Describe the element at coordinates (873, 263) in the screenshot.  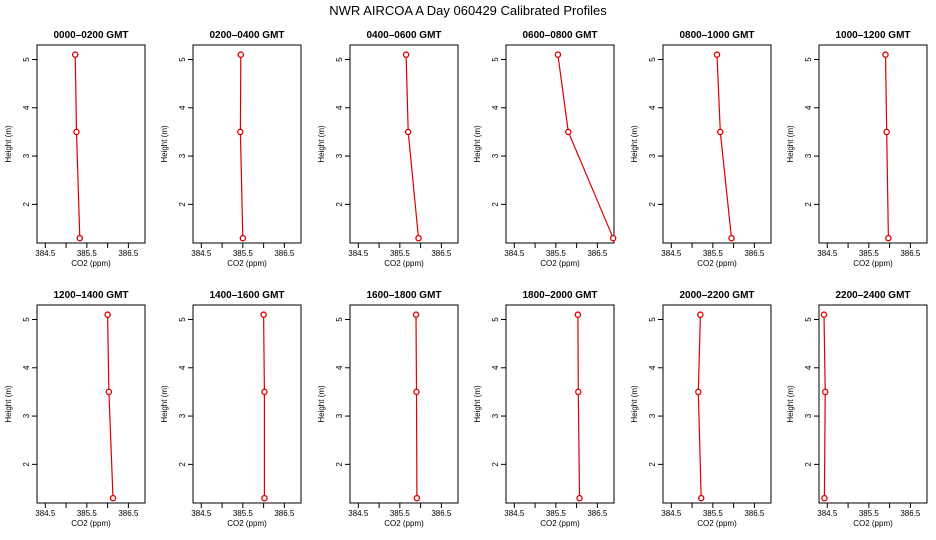
I see `panel-6-x-axis-label: CO2 (ppm)` at that location.